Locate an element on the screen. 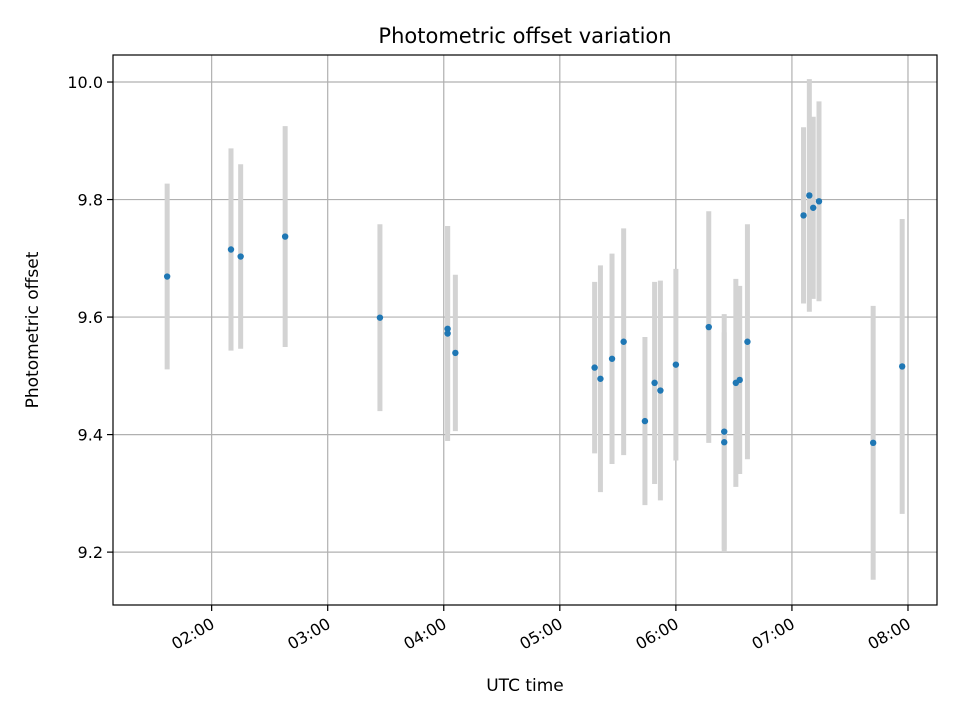 Image resolution: width=960 pixels, height=720 pixels. y-tick-label: 10.0 is located at coordinates (85, 82).